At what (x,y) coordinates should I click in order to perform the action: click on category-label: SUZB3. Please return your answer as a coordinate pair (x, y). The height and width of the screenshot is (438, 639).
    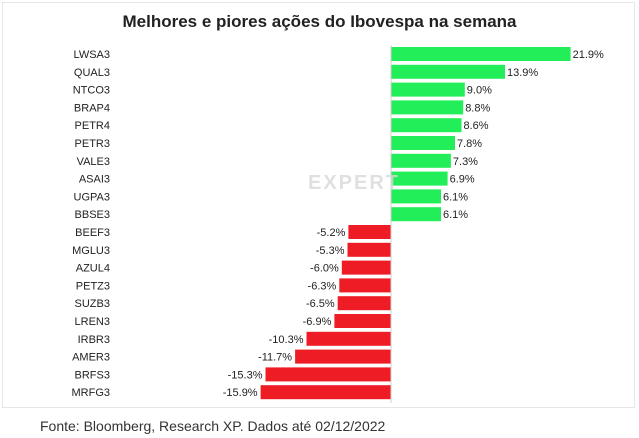
    Looking at the image, I should click on (92, 304).